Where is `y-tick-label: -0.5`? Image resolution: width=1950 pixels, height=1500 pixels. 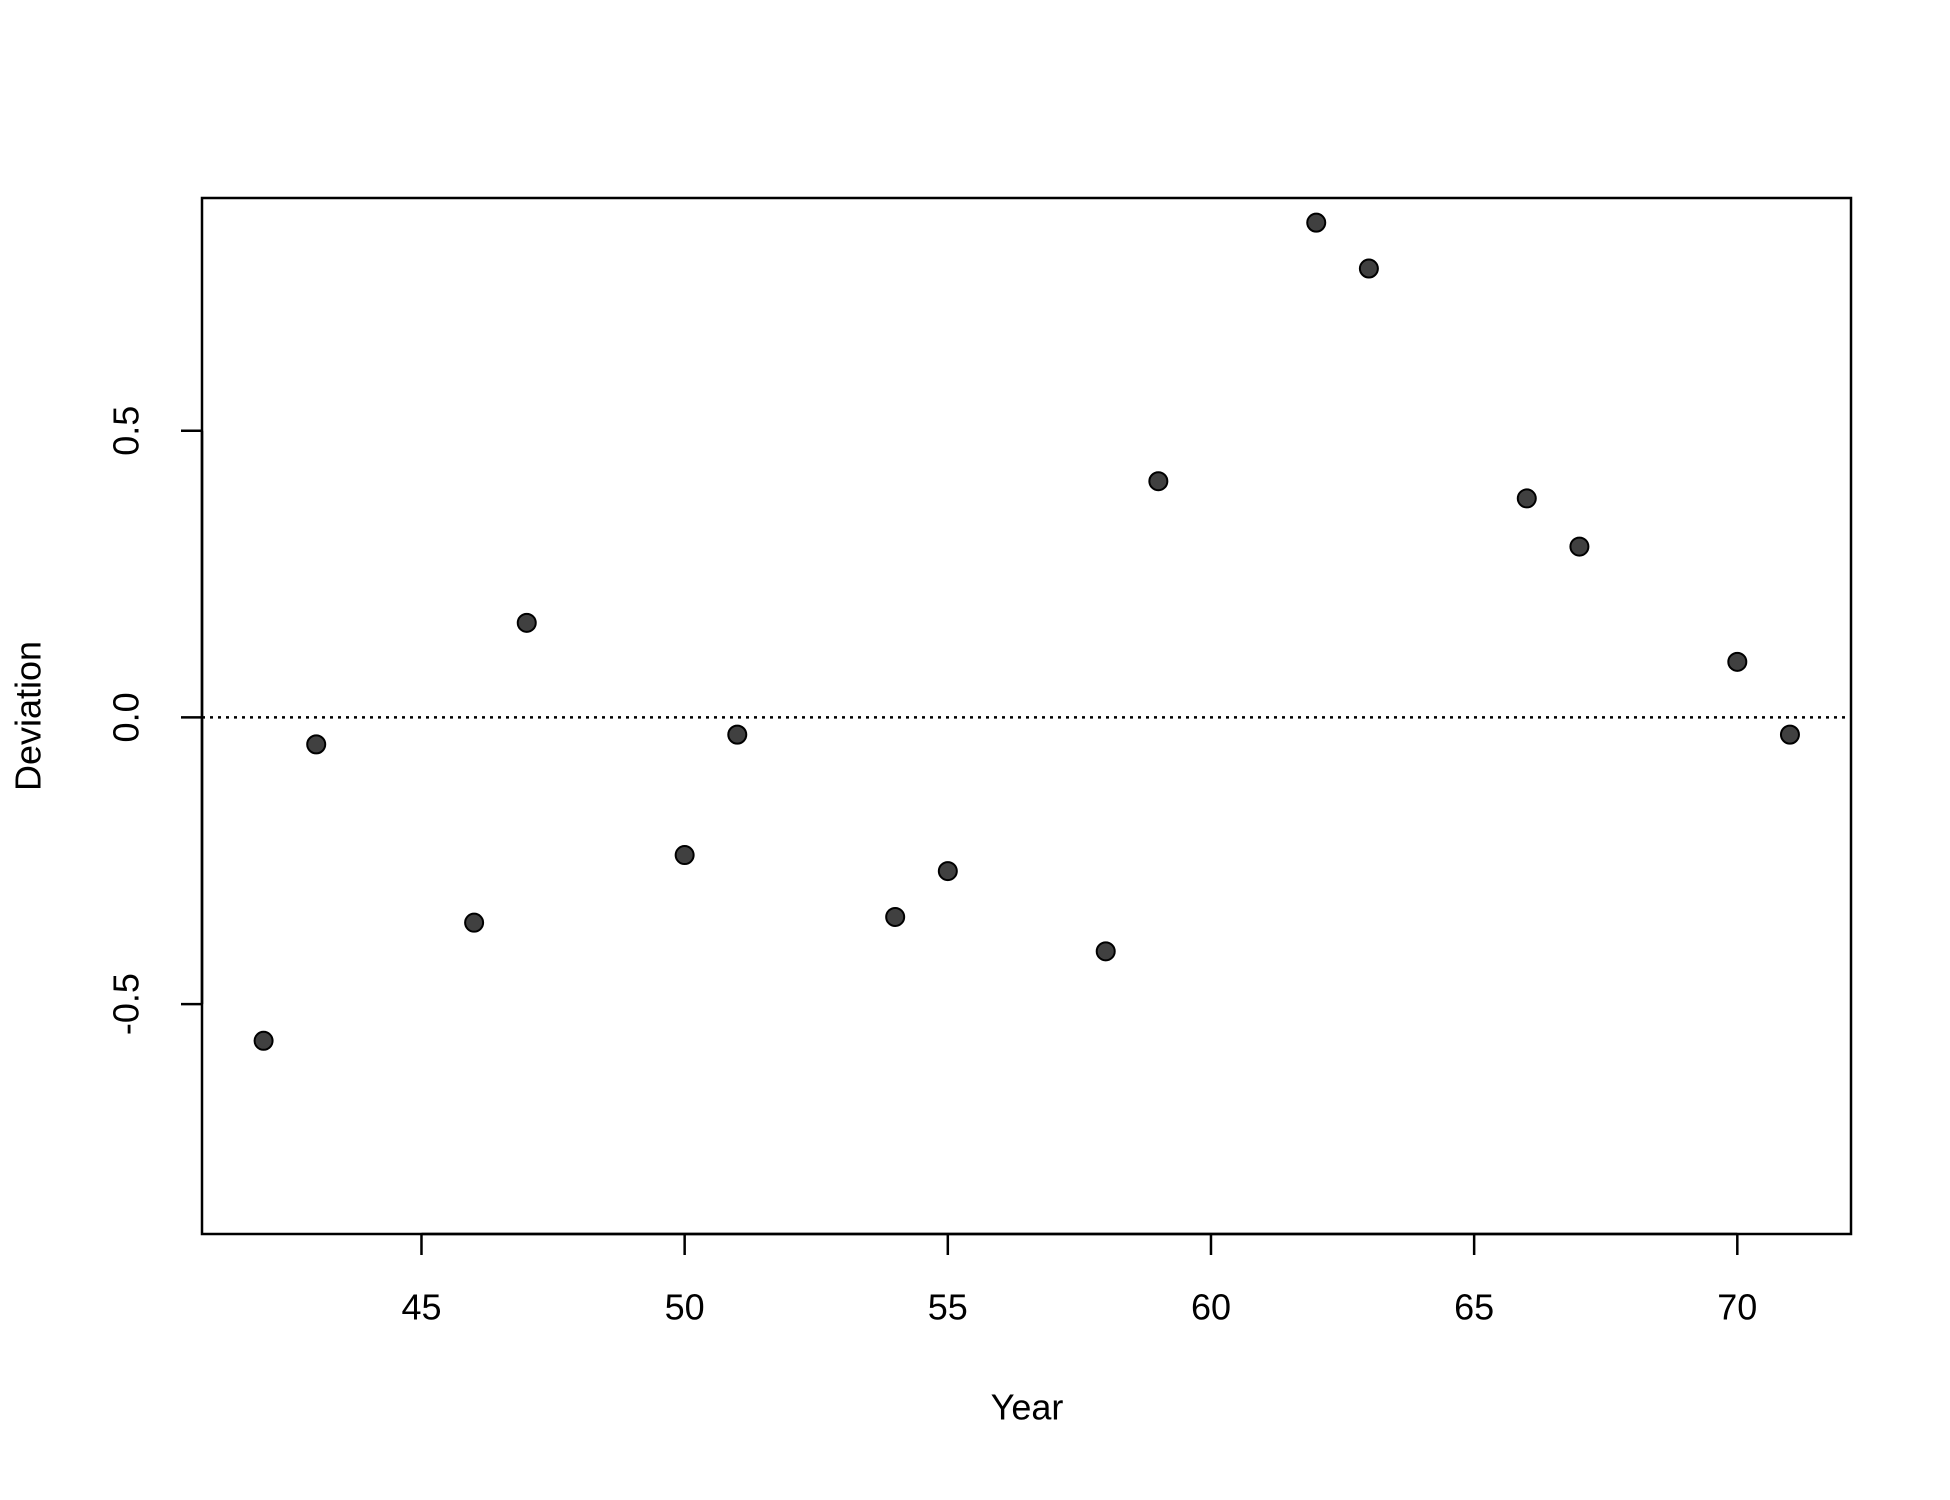
y-tick-label: -0.5 is located at coordinates (126, 1004).